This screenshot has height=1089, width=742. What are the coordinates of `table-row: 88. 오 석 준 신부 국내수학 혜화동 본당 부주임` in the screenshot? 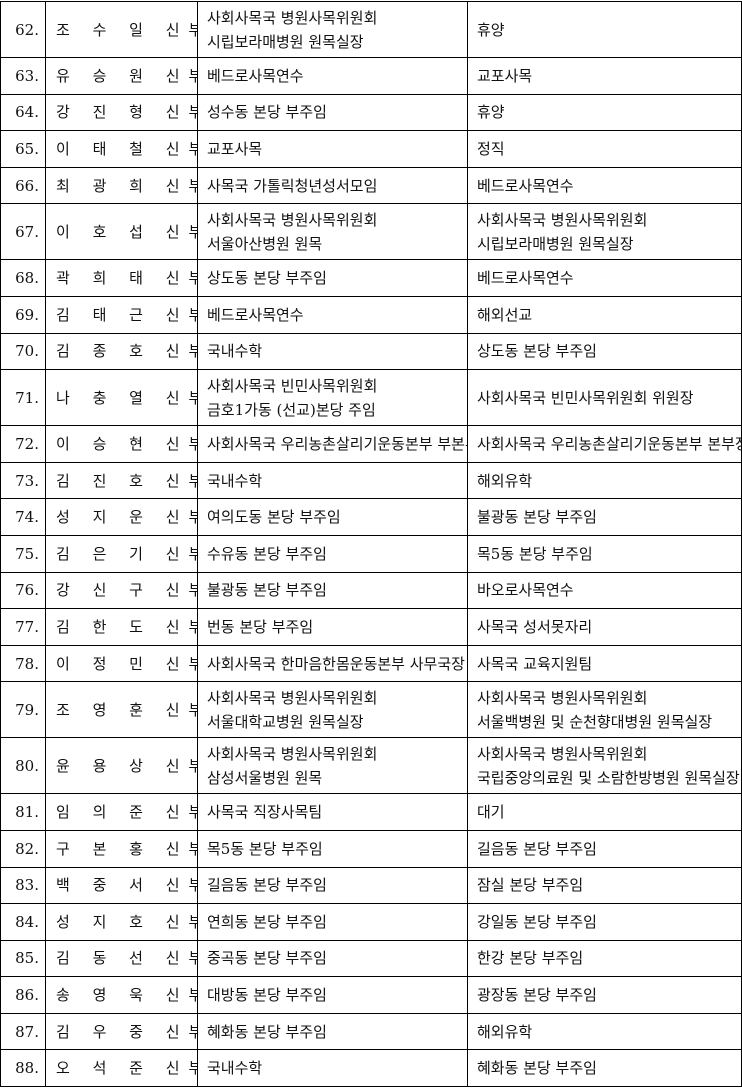 It's located at (371, 1068).